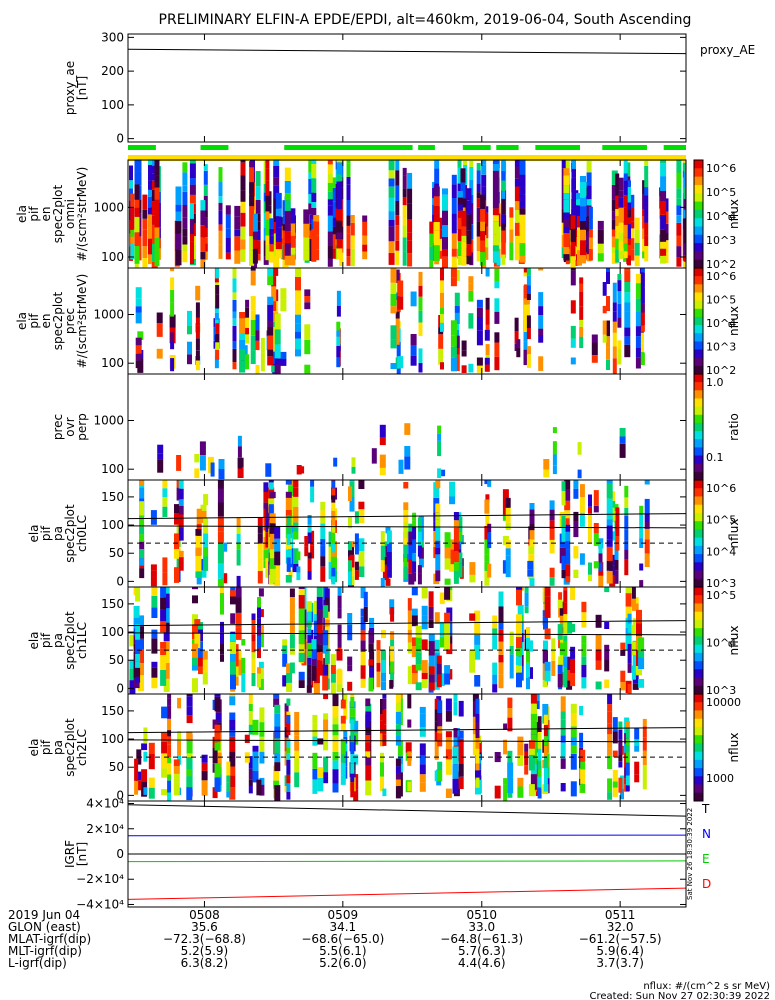 This screenshot has width=775, height=1000. Describe the element at coordinates (407, 158) in the screenshot. I see `status-bar-yellow` at that location.